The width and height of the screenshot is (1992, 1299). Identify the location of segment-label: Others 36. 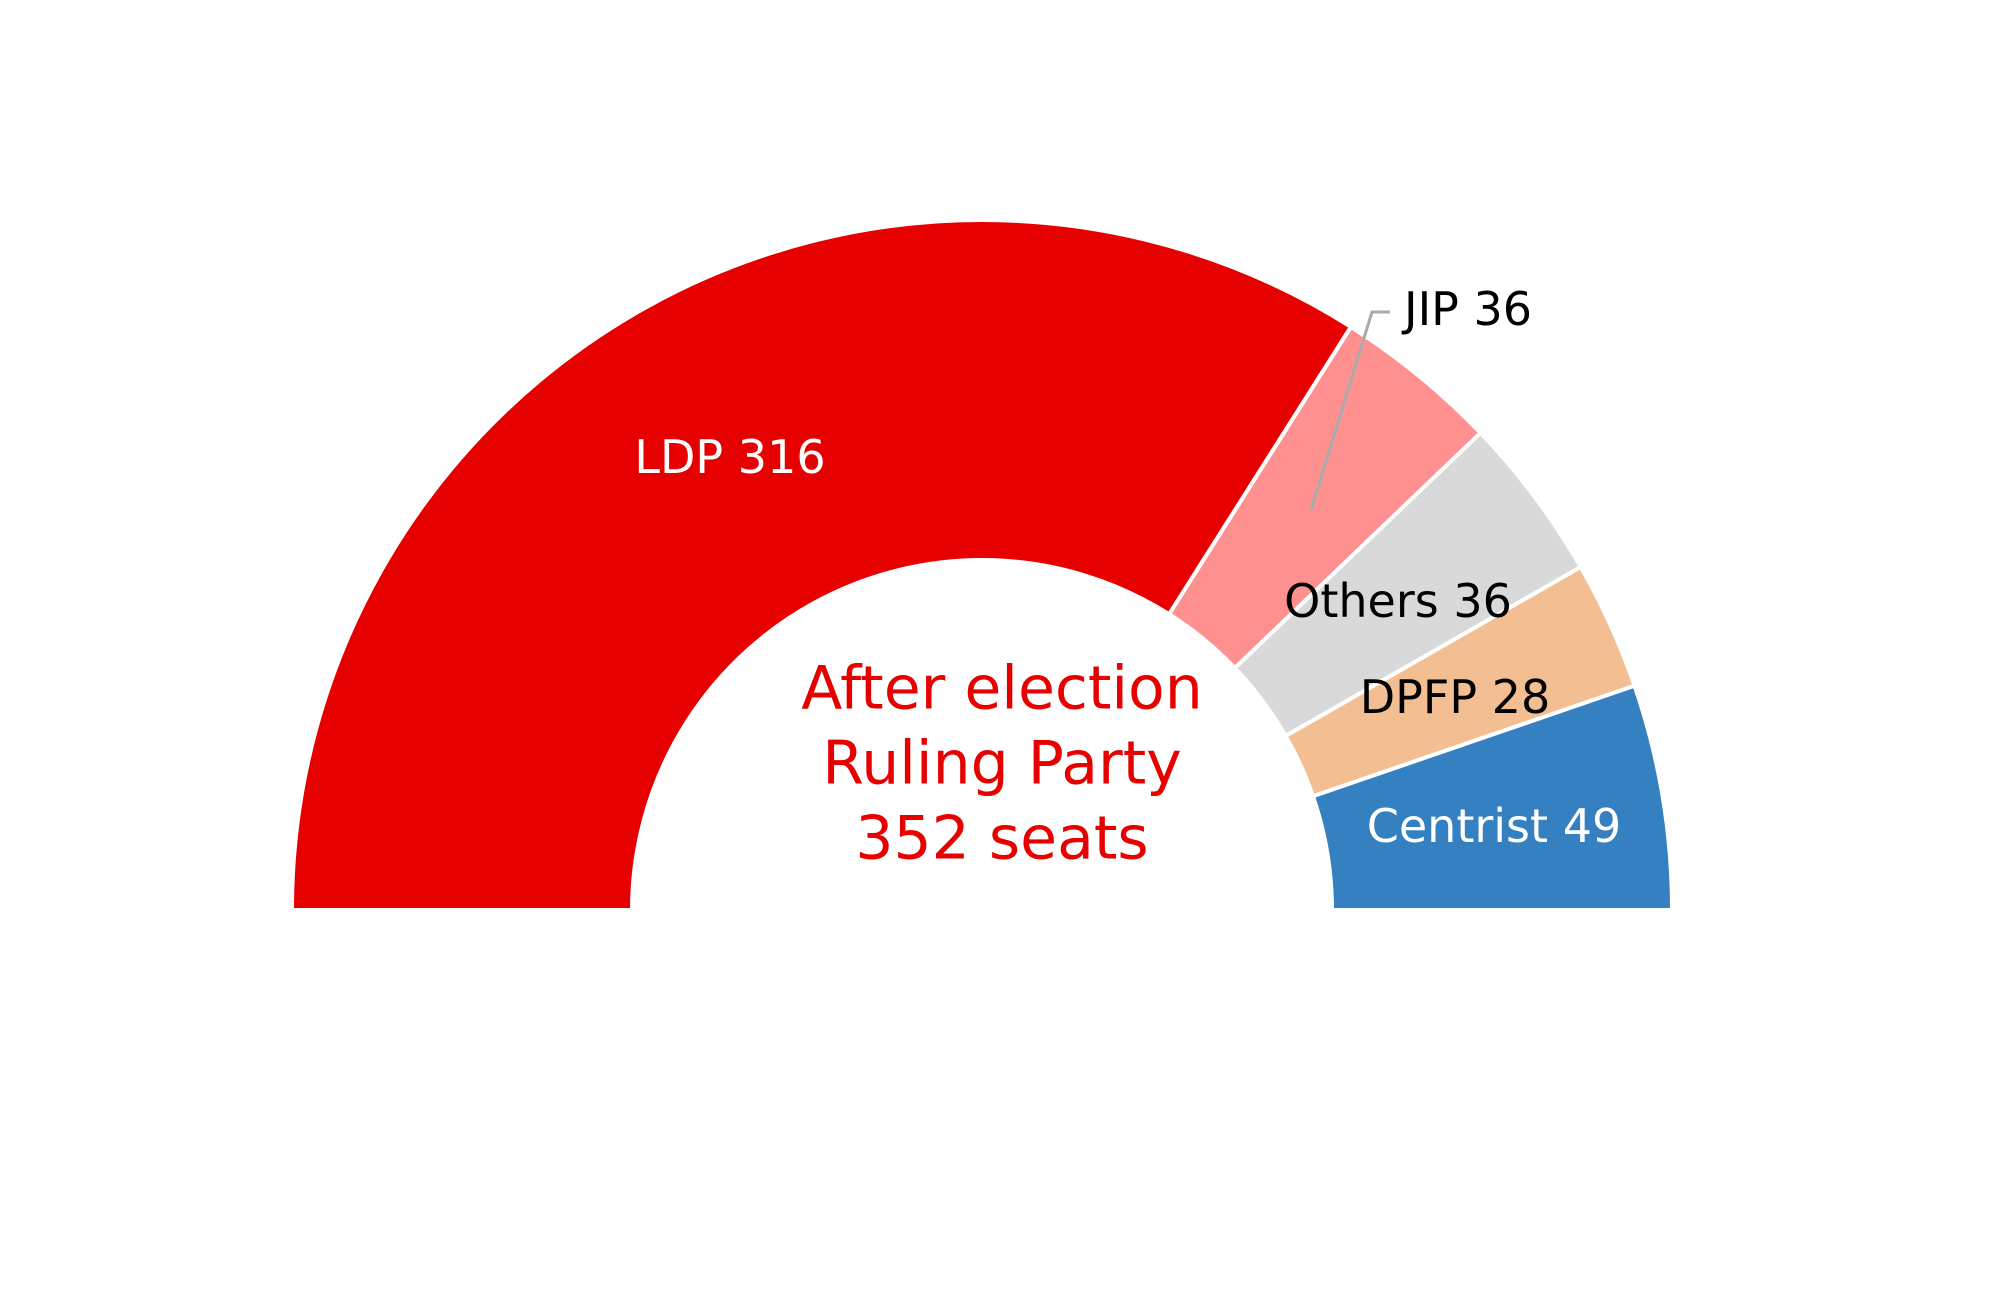
(1398, 601).